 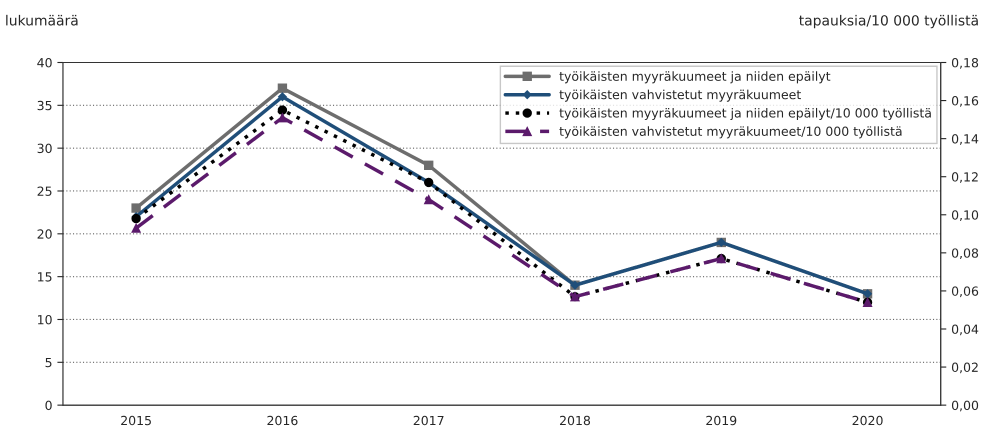 I want to click on y-tick-label: 40, so click(x=44, y=63).